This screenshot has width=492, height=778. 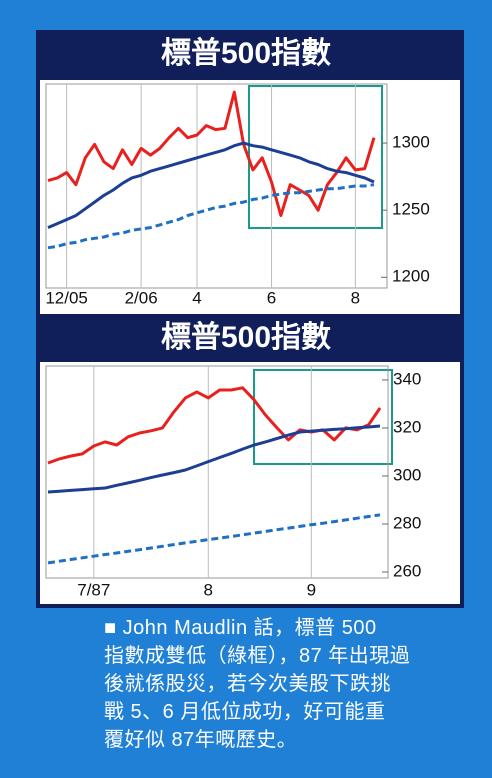 What do you see at coordinates (407, 378) in the screenshot?
I see `y-tick-label: 340` at bounding box center [407, 378].